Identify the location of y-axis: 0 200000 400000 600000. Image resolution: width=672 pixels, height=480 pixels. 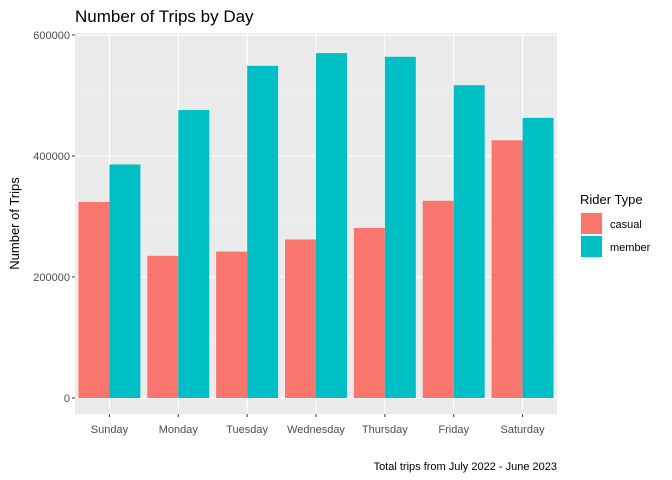
(54, 217).